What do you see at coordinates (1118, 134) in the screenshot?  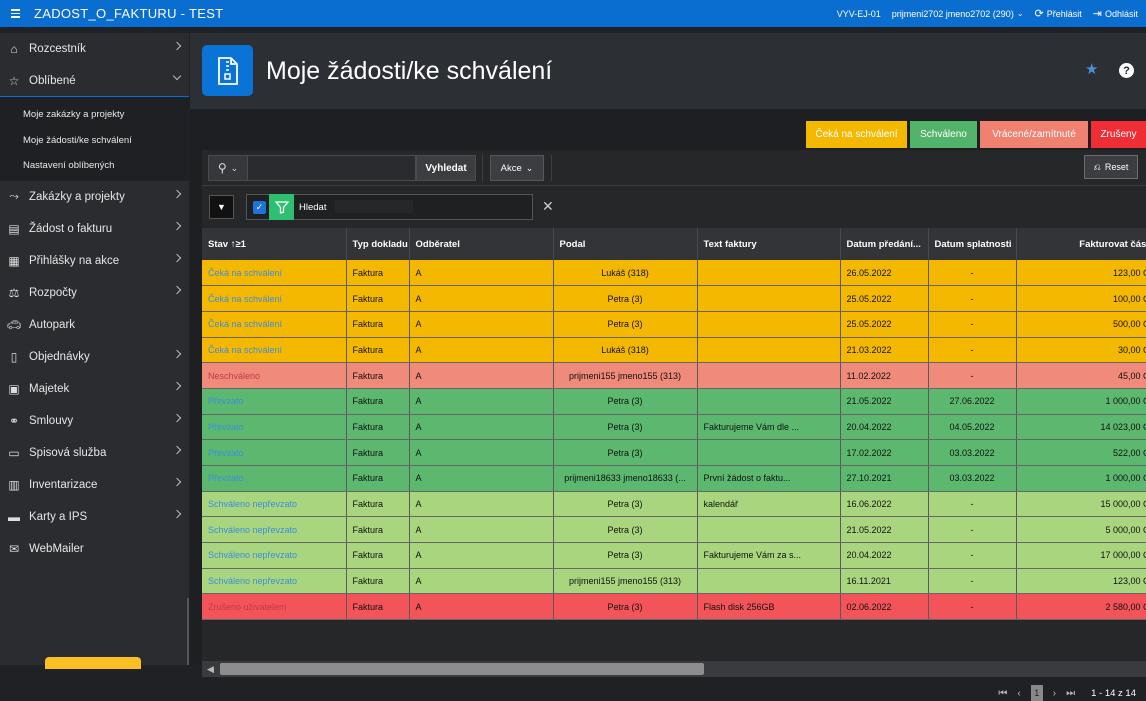 I see `status-button-cancelled: Zrušeny` at bounding box center [1118, 134].